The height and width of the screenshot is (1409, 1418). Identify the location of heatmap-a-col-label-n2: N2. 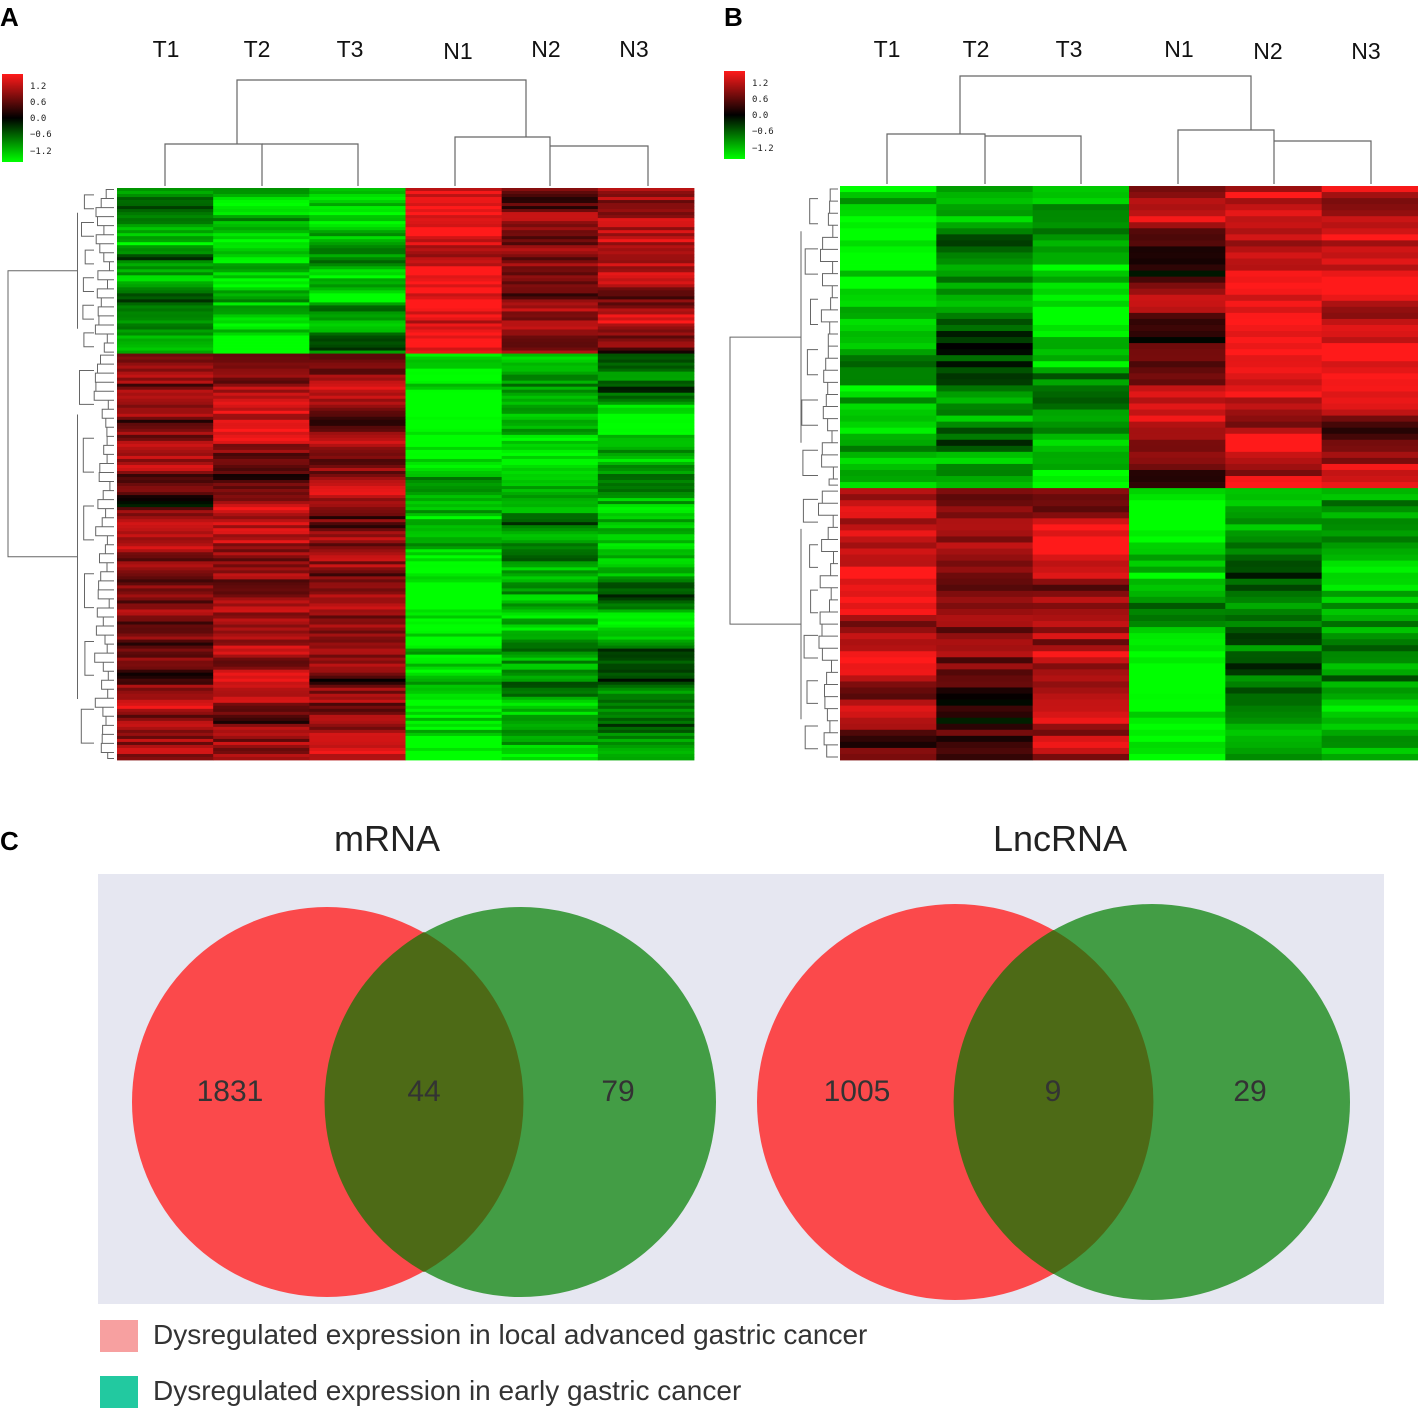
(545, 49).